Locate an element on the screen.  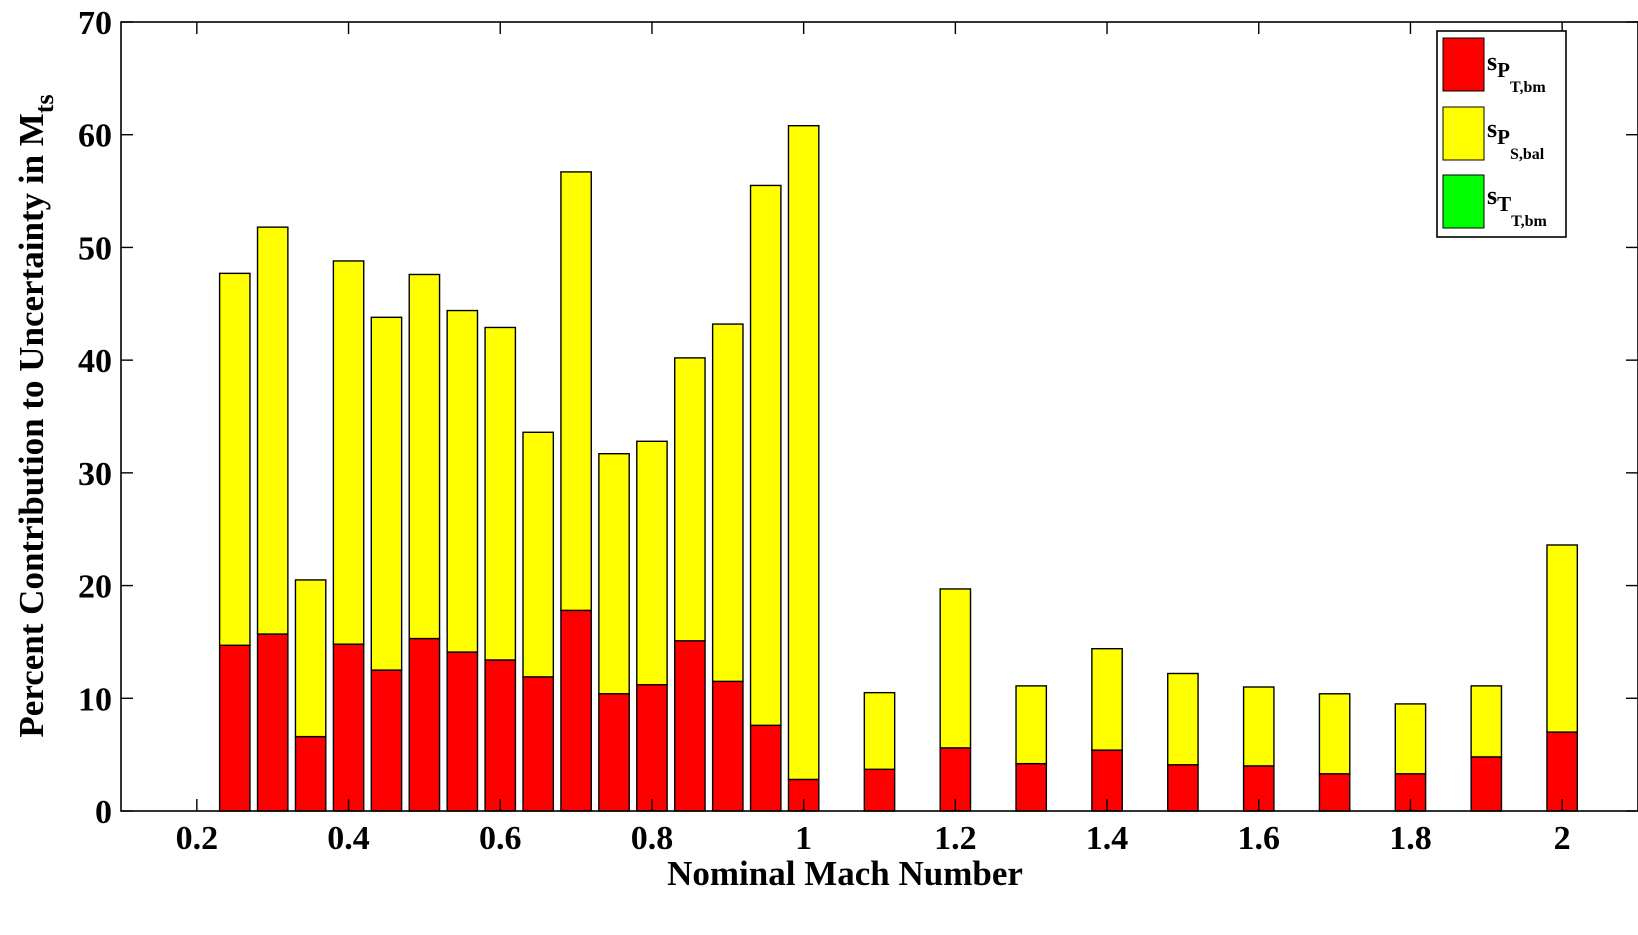
x-tick-label: 1.2 is located at coordinates (955, 838).